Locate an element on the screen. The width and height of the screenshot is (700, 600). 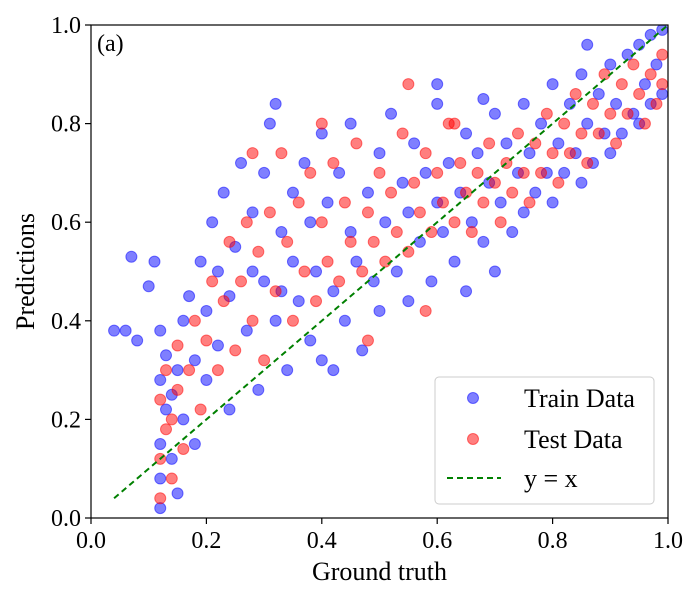
y-tick-label: 0.6 is located at coordinates (66, 223).